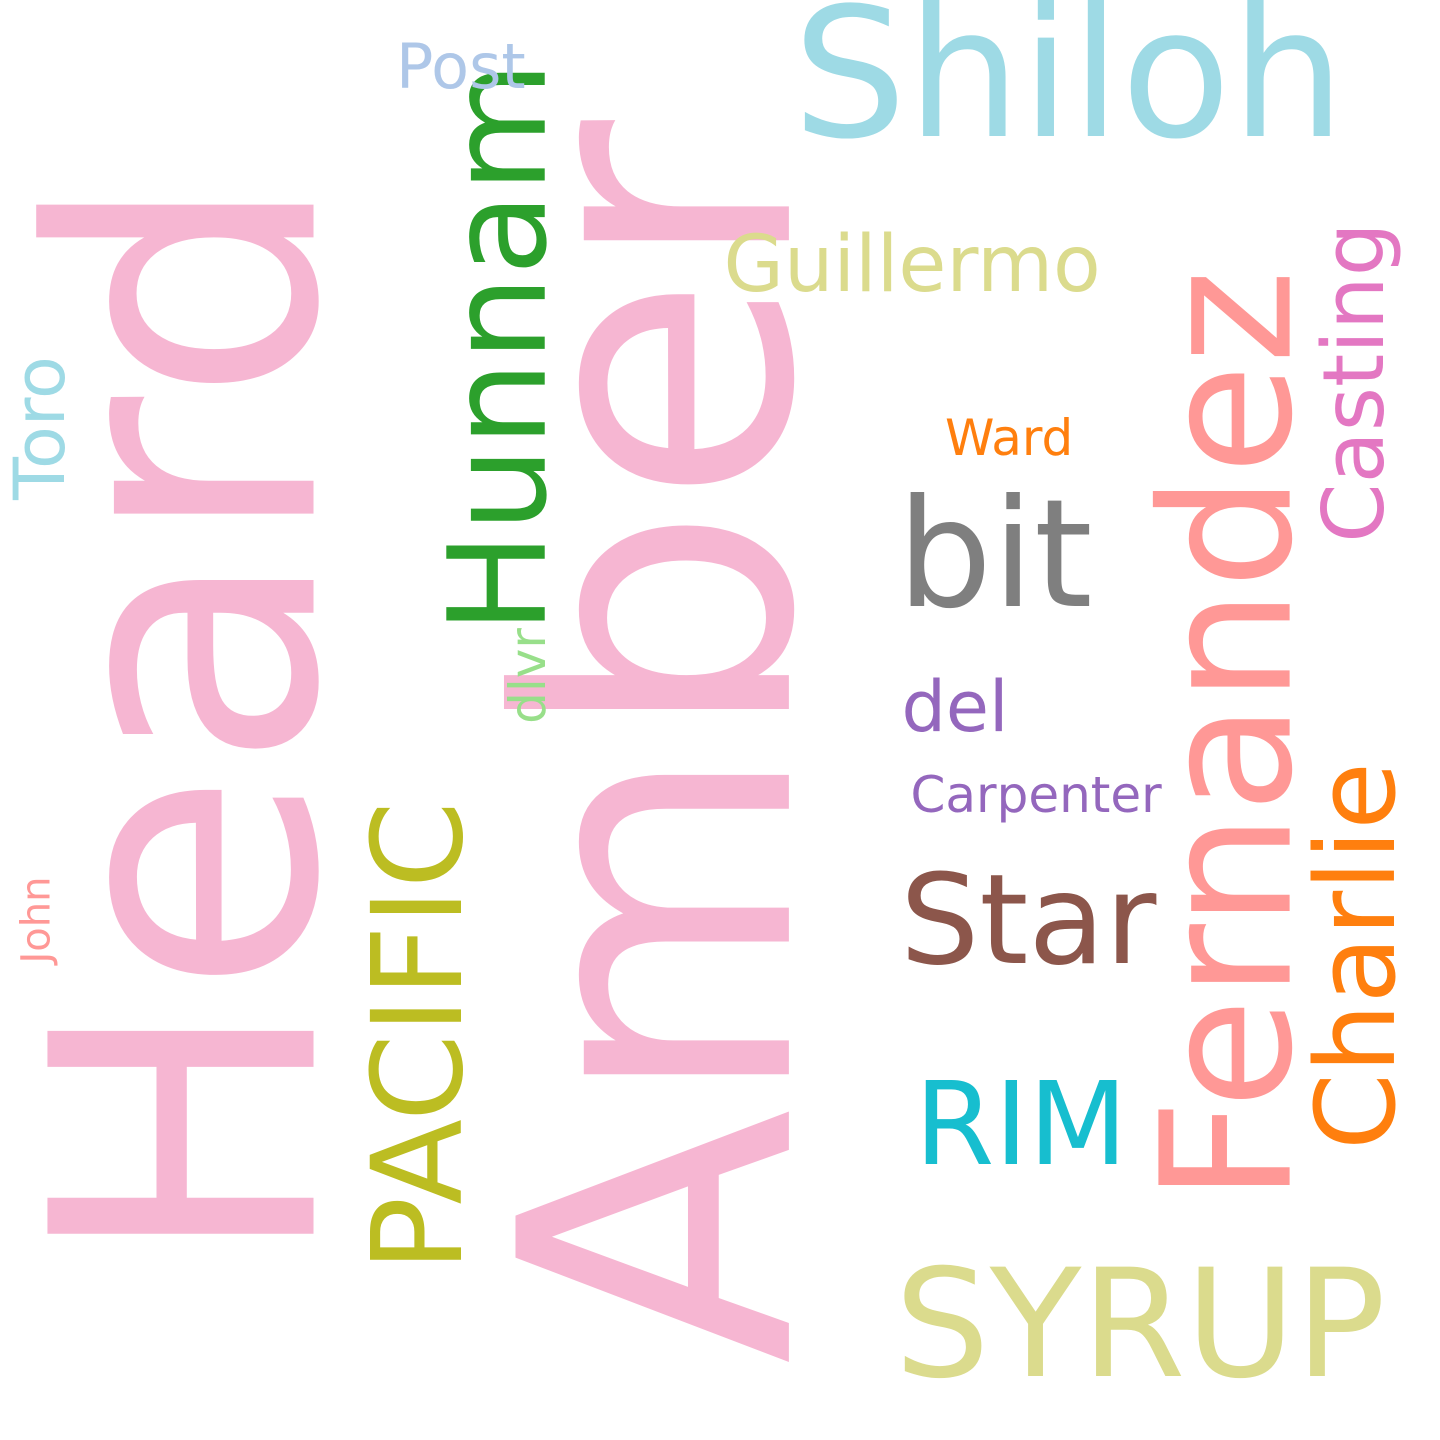 Image resolution: width=1440 pixels, height=1440 pixels. I want to click on word-carpenter: Carpenter, so click(1036, 795).